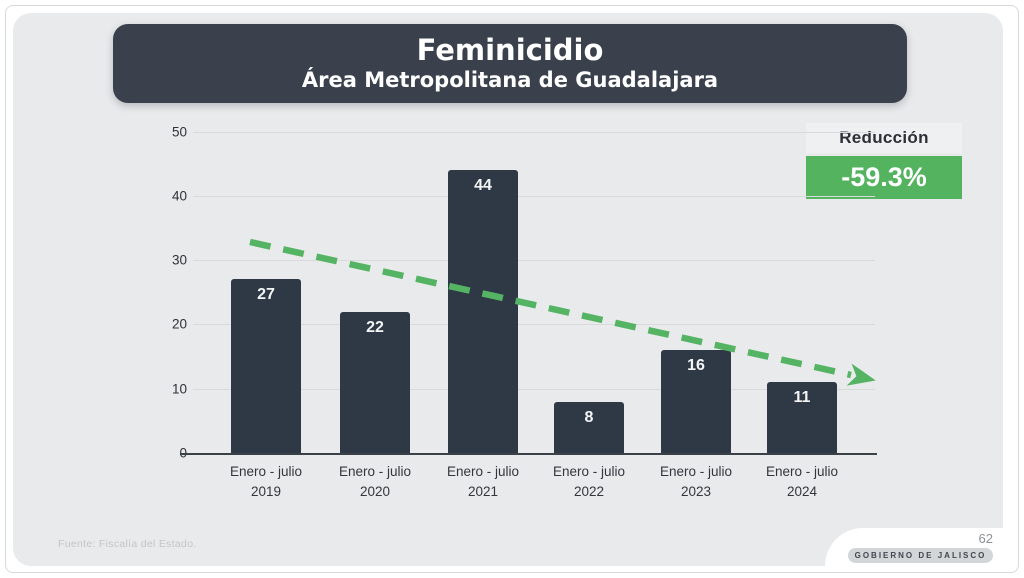 The height and width of the screenshot is (578, 1024). I want to click on x-axis-label: Enero - julio 2024, so click(802, 482).